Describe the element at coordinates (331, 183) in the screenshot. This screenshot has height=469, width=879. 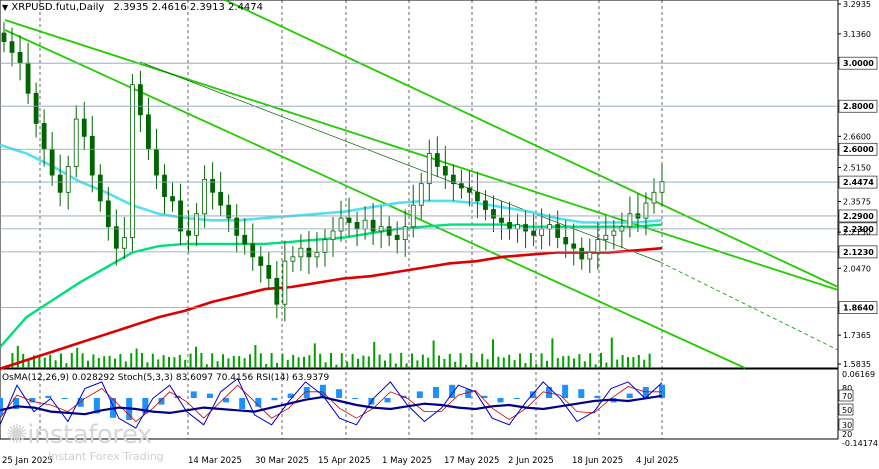
I see `ma-fast-line` at that location.